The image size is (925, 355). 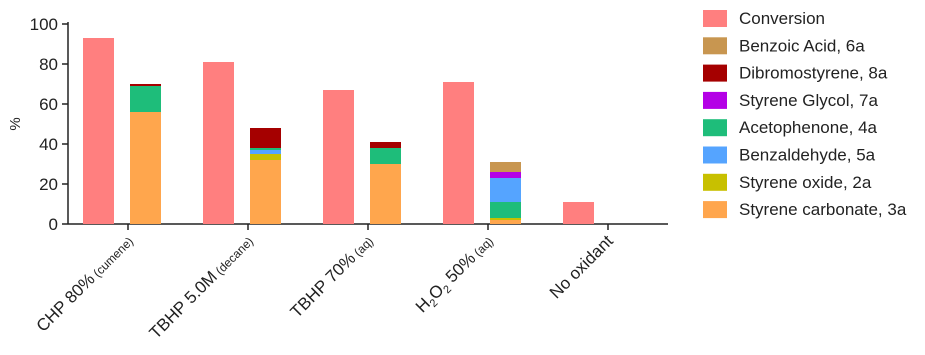 What do you see at coordinates (823, 209) in the screenshot?
I see `legend-label: Styrene carbonate, 3a` at bounding box center [823, 209].